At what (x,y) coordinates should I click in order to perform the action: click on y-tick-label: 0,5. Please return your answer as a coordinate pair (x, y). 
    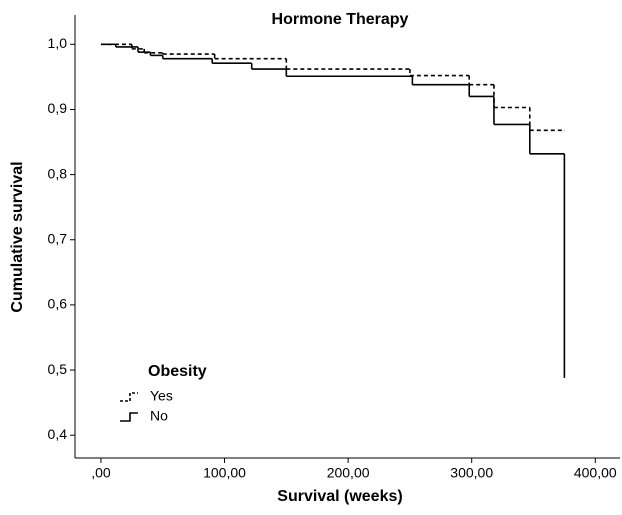
    Looking at the image, I should click on (58, 369).